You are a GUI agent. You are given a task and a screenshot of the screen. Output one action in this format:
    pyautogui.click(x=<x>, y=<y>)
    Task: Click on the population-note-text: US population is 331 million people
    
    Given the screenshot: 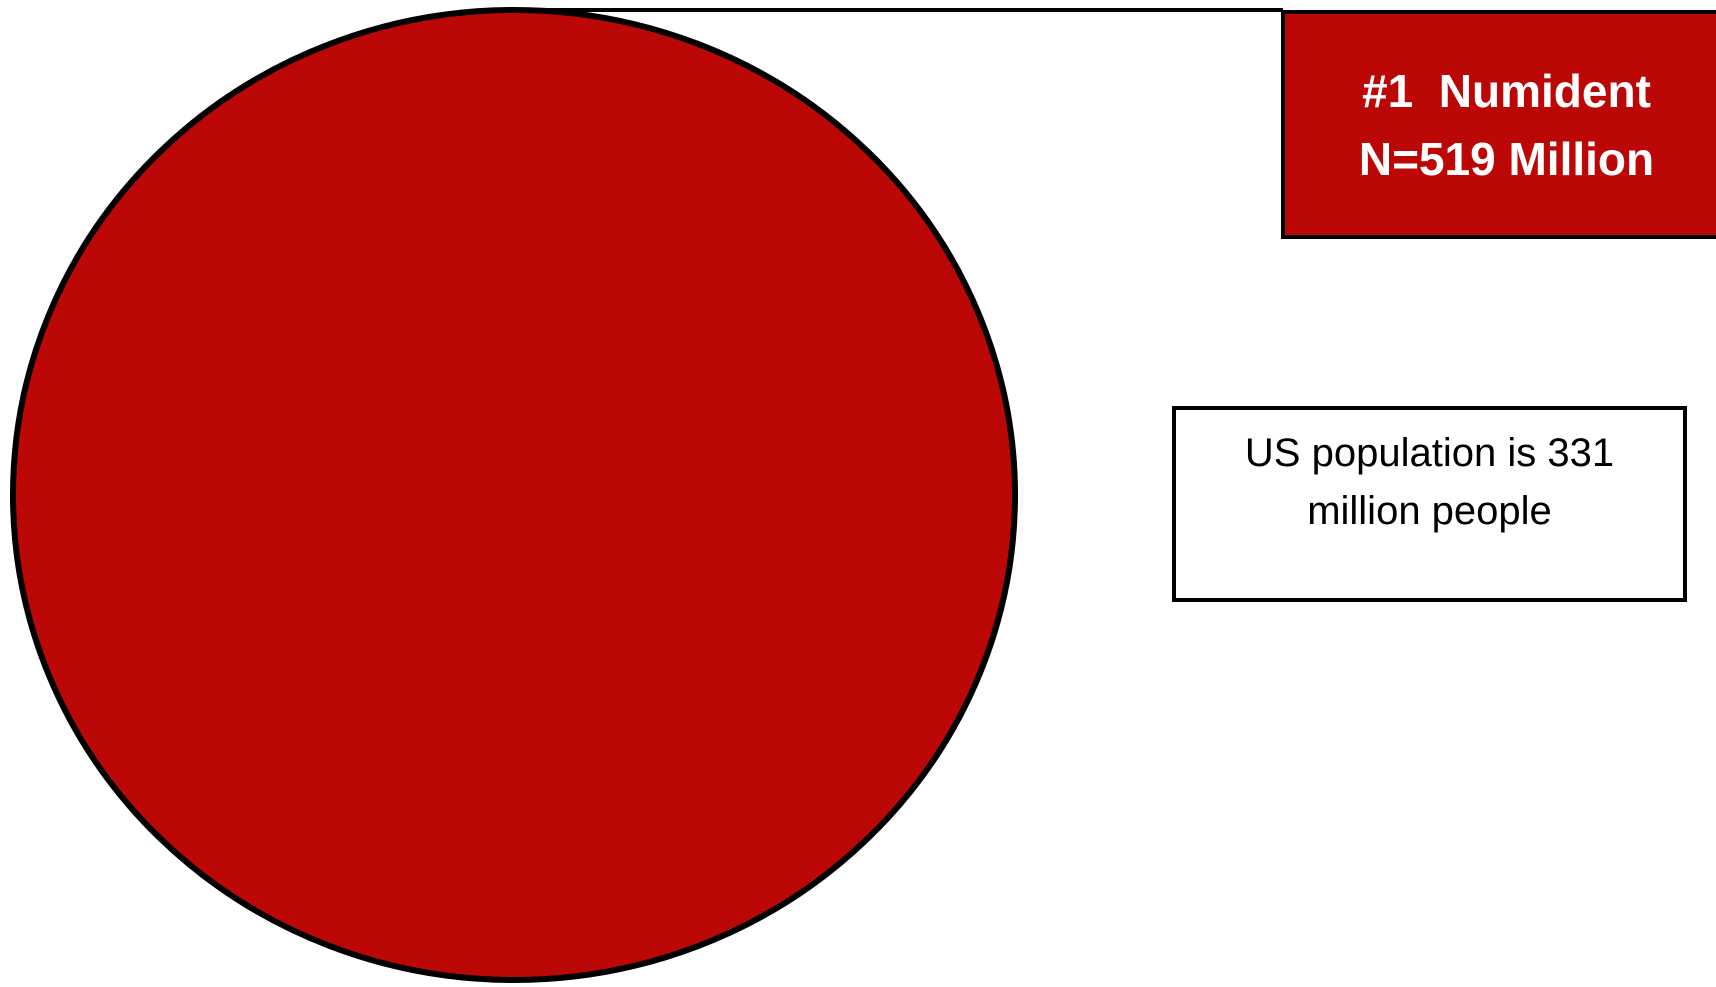 What is the action you would take?
    pyautogui.click(x=1429, y=482)
    